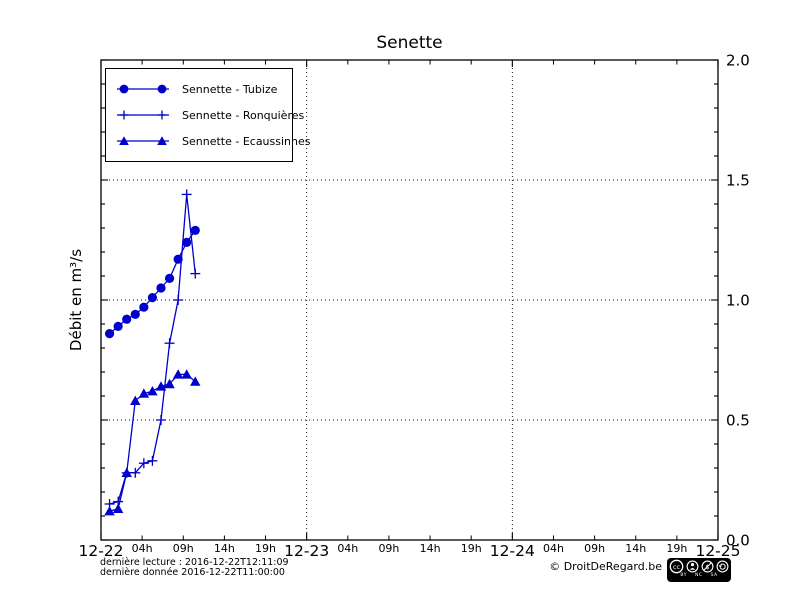 The height and width of the screenshot is (600, 800). Describe the element at coordinates (246, 141) in the screenshot. I see `legend-label: Sennette - Ecaussinnes` at that location.